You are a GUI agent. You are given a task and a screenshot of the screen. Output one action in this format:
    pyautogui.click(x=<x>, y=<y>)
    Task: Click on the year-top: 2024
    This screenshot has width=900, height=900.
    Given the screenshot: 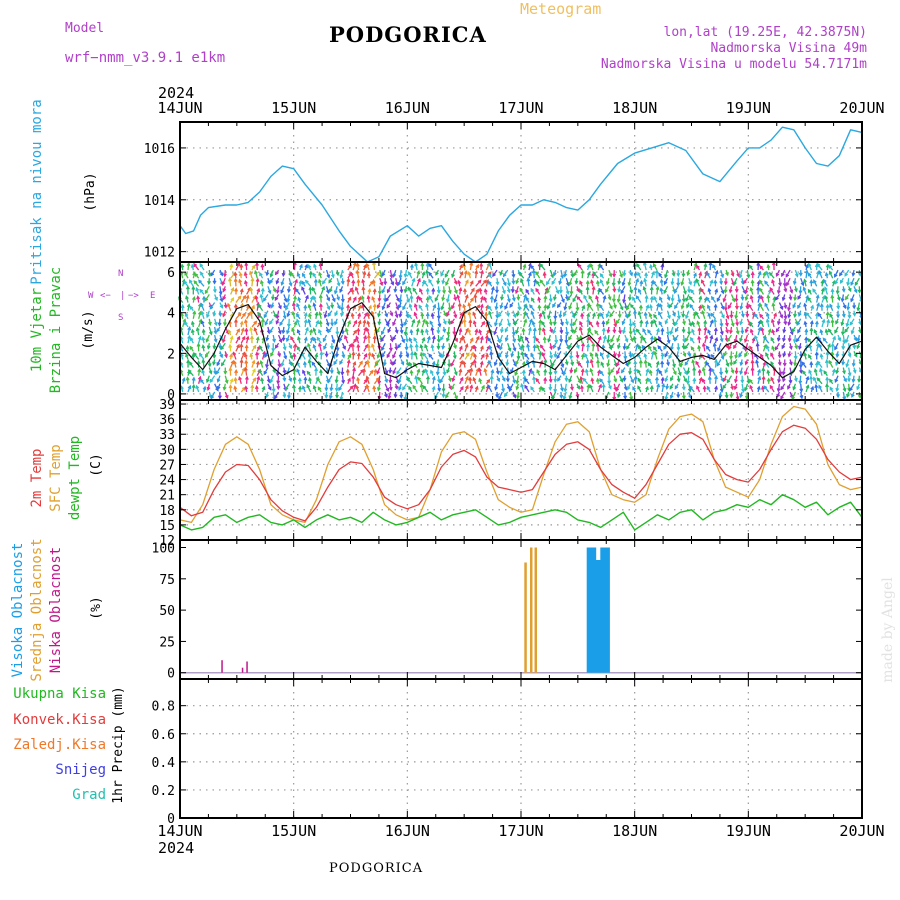 What is the action you would take?
    pyautogui.click(x=176, y=93)
    